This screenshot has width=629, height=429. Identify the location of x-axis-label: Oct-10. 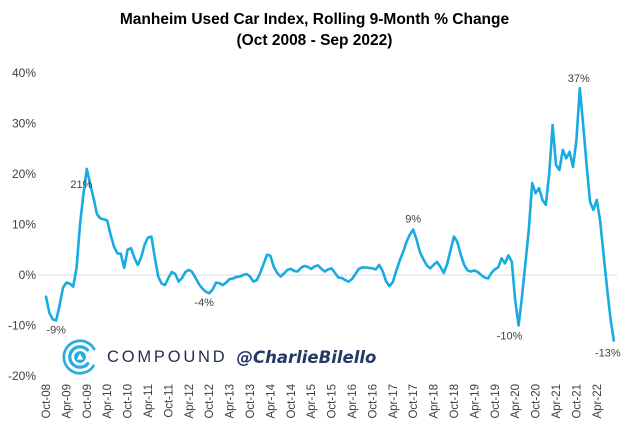
(129, 401).